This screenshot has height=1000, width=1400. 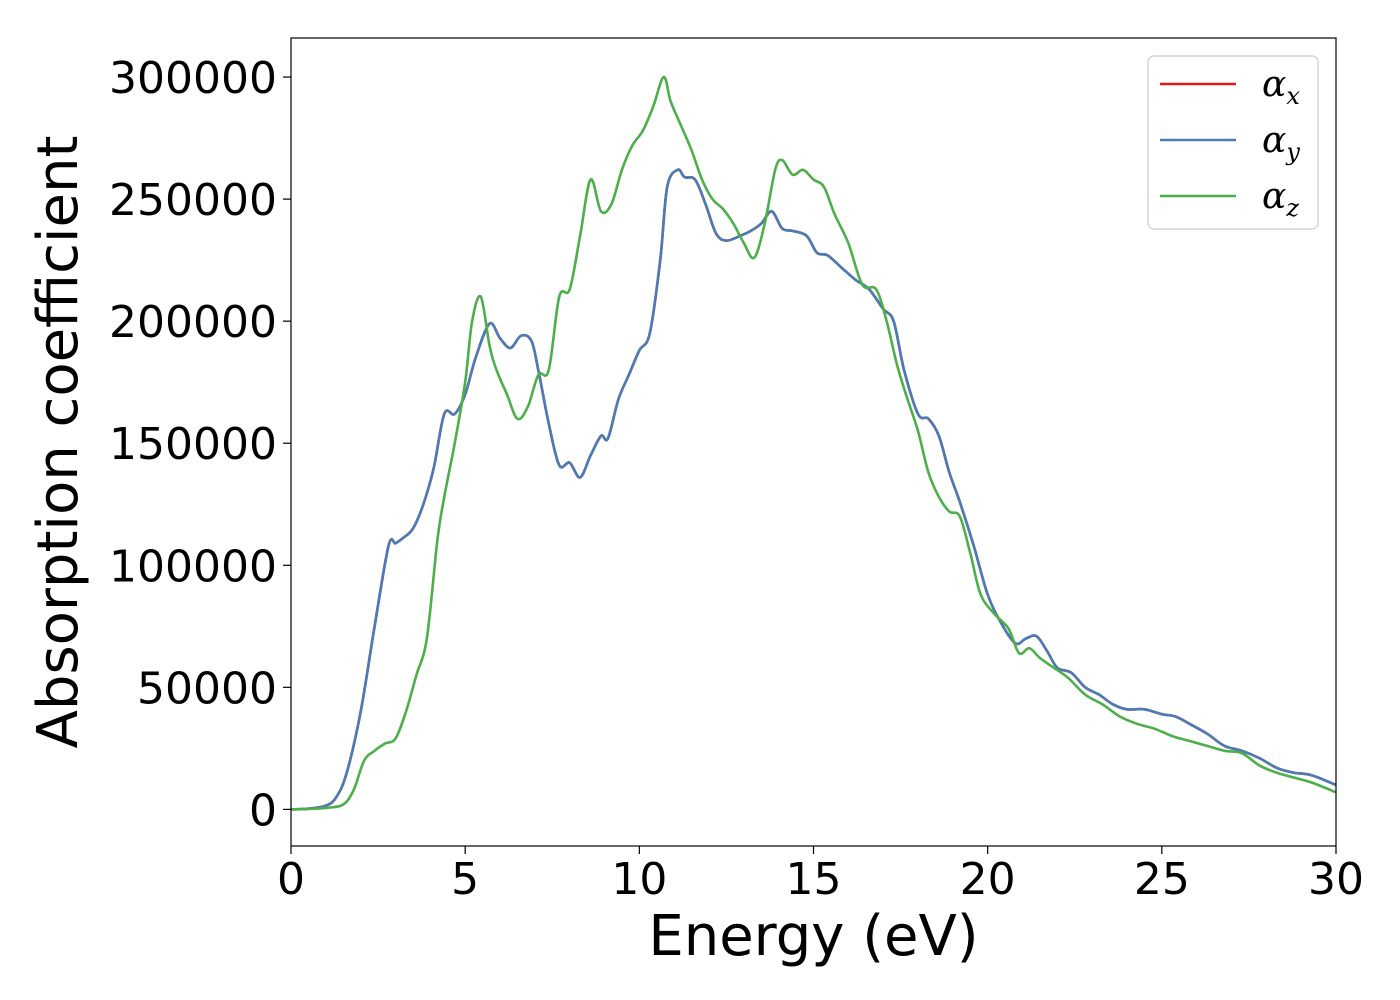 What do you see at coordinates (58, 442) in the screenshot?
I see `y-axis-title: Absorption coefficient` at bounding box center [58, 442].